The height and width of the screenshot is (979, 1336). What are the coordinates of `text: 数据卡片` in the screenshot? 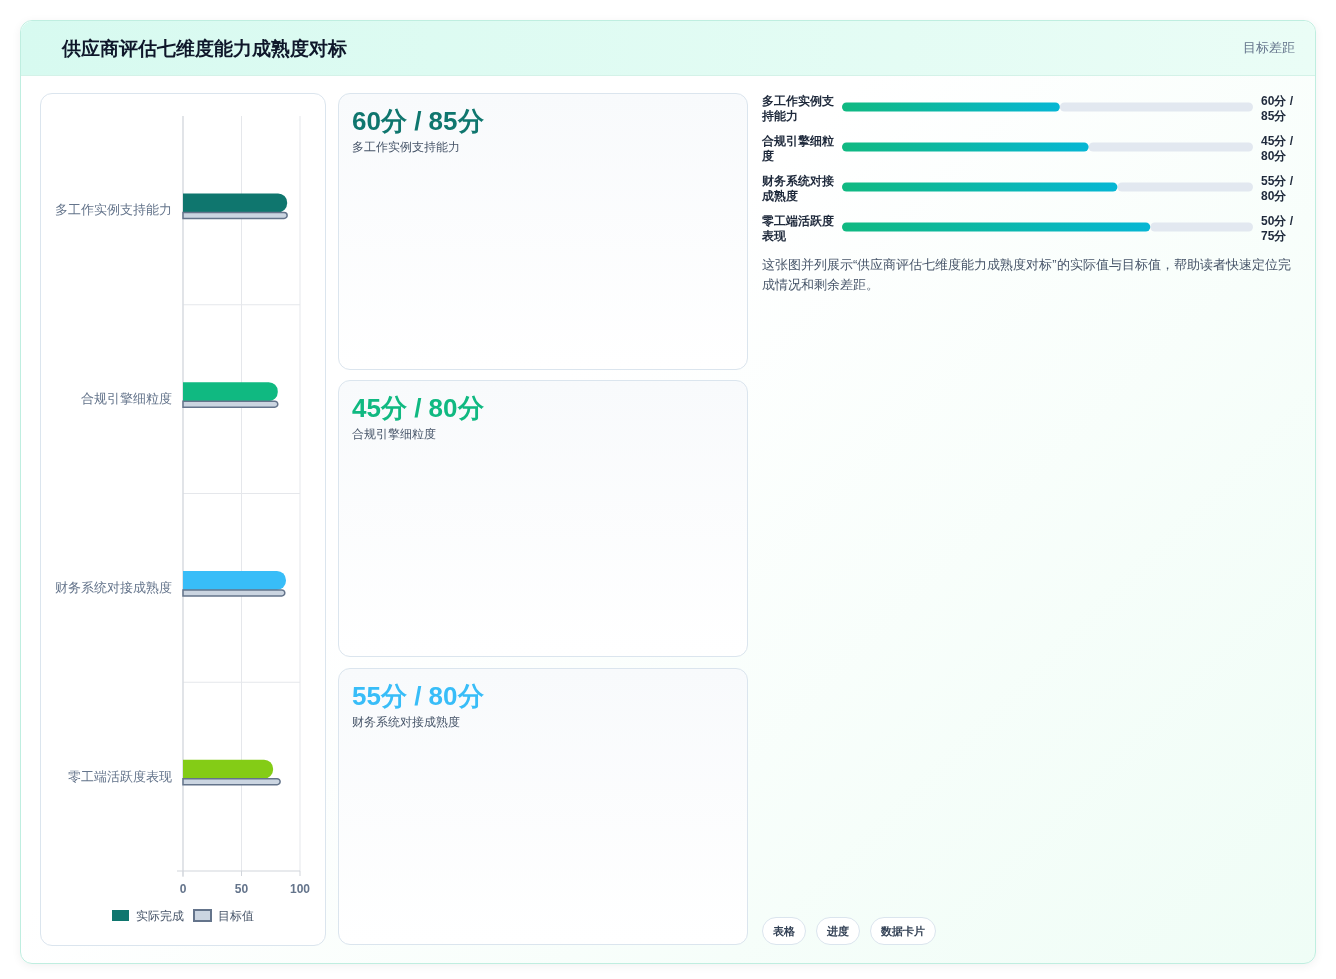 It's located at (903, 931).